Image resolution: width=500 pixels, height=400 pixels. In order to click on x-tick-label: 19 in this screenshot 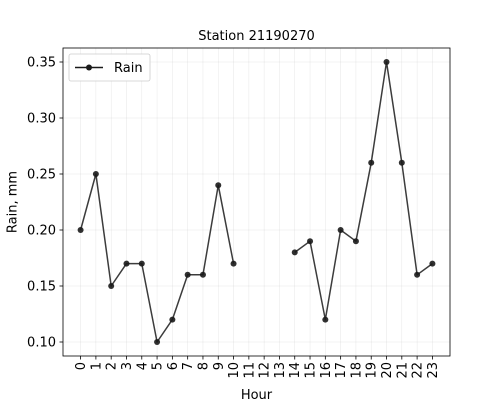, I will do `click(372, 370)`.